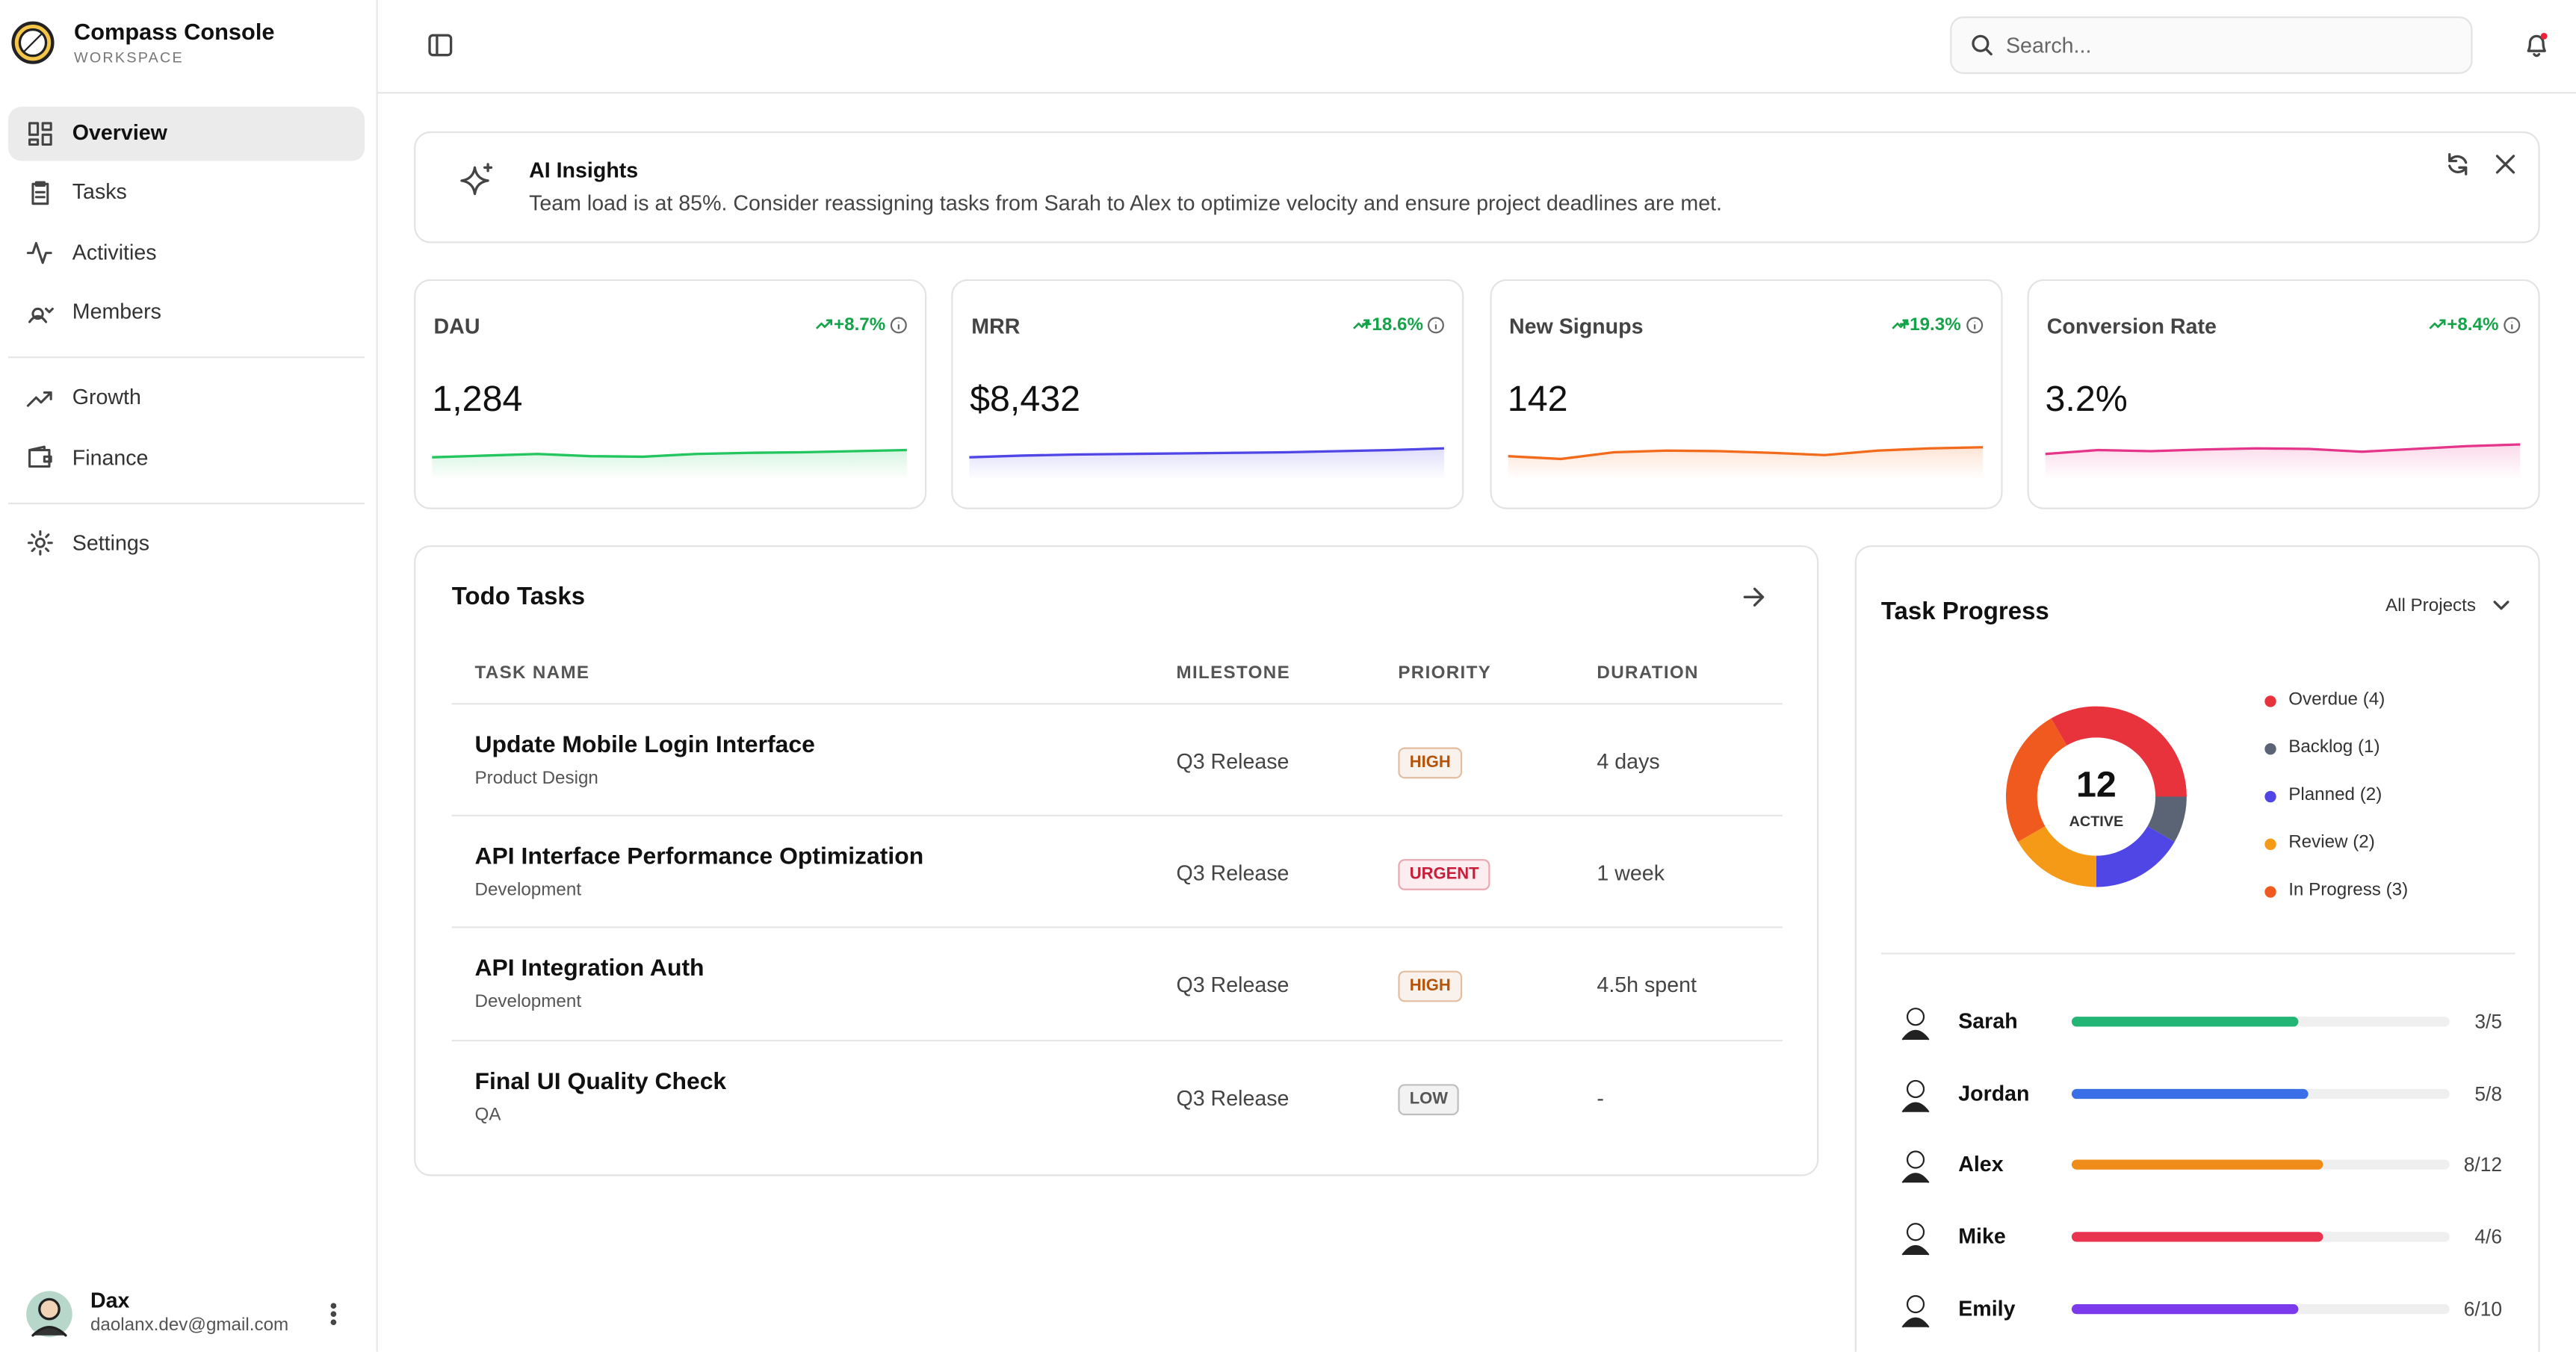 The width and height of the screenshot is (2576, 1352). Describe the element at coordinates (99, 192) in the screenshot. I see `nav-label: Tasks` at that location.